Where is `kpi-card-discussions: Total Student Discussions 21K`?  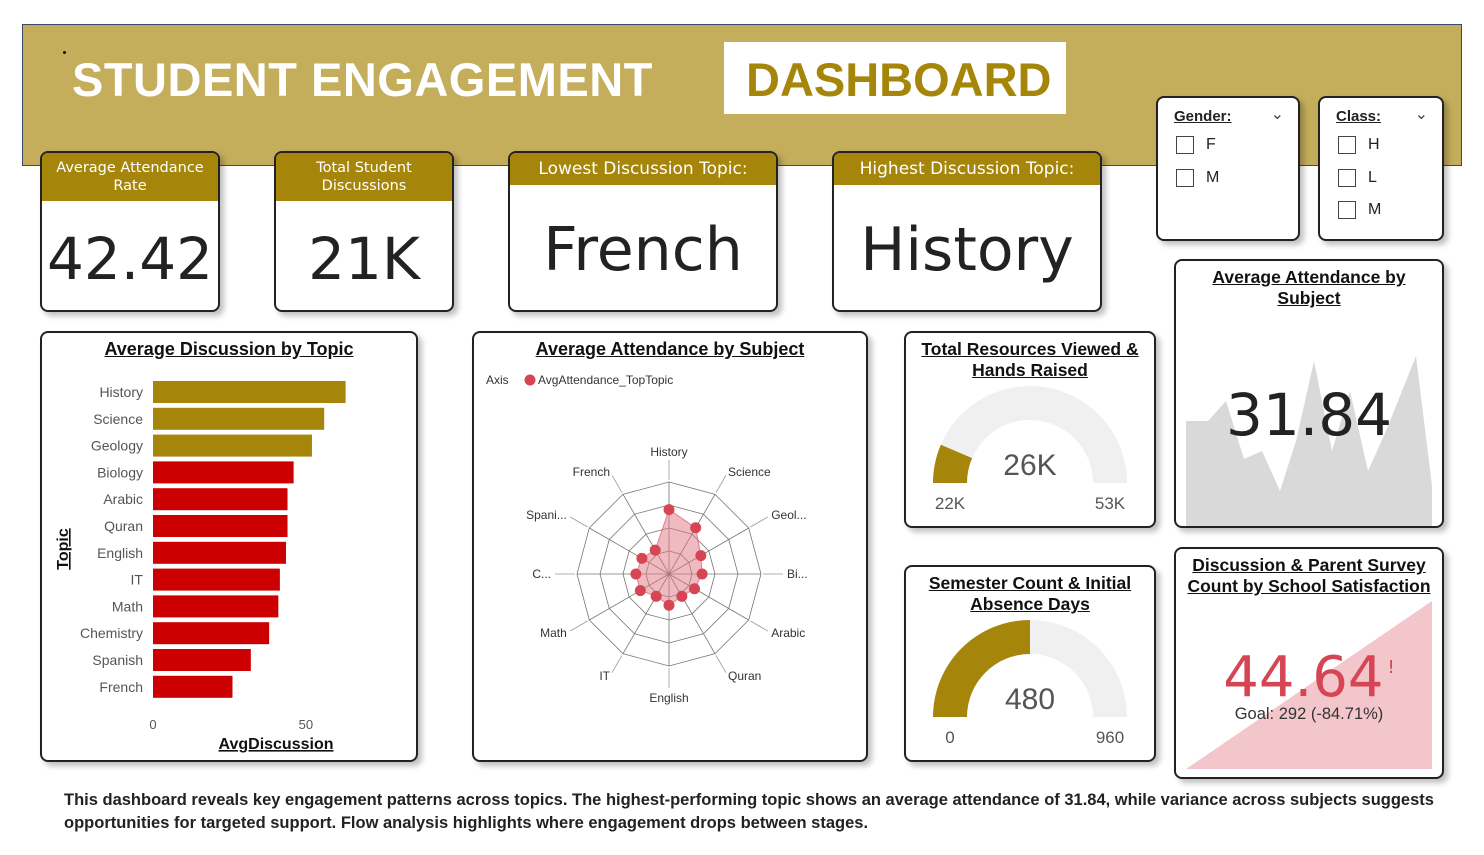 kpi-card-discussions: Total Student Discussions 21K is located at coordinates (364, 231).